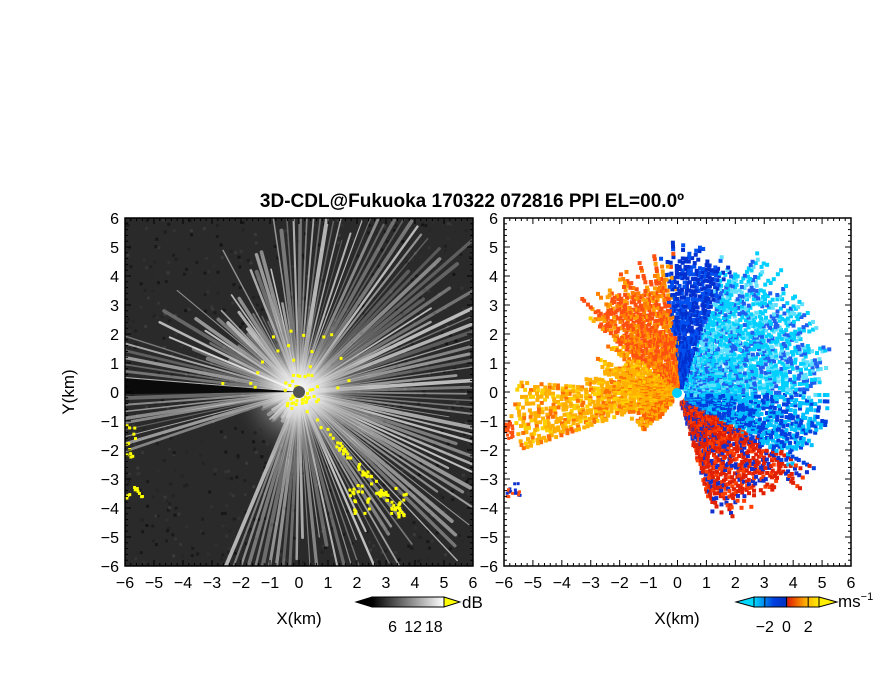 This screenshot has height=680, width=880. Describe the element at coordinates (212, 386) in the screenshot. I see `intensity-shadow-wedge` at that location.